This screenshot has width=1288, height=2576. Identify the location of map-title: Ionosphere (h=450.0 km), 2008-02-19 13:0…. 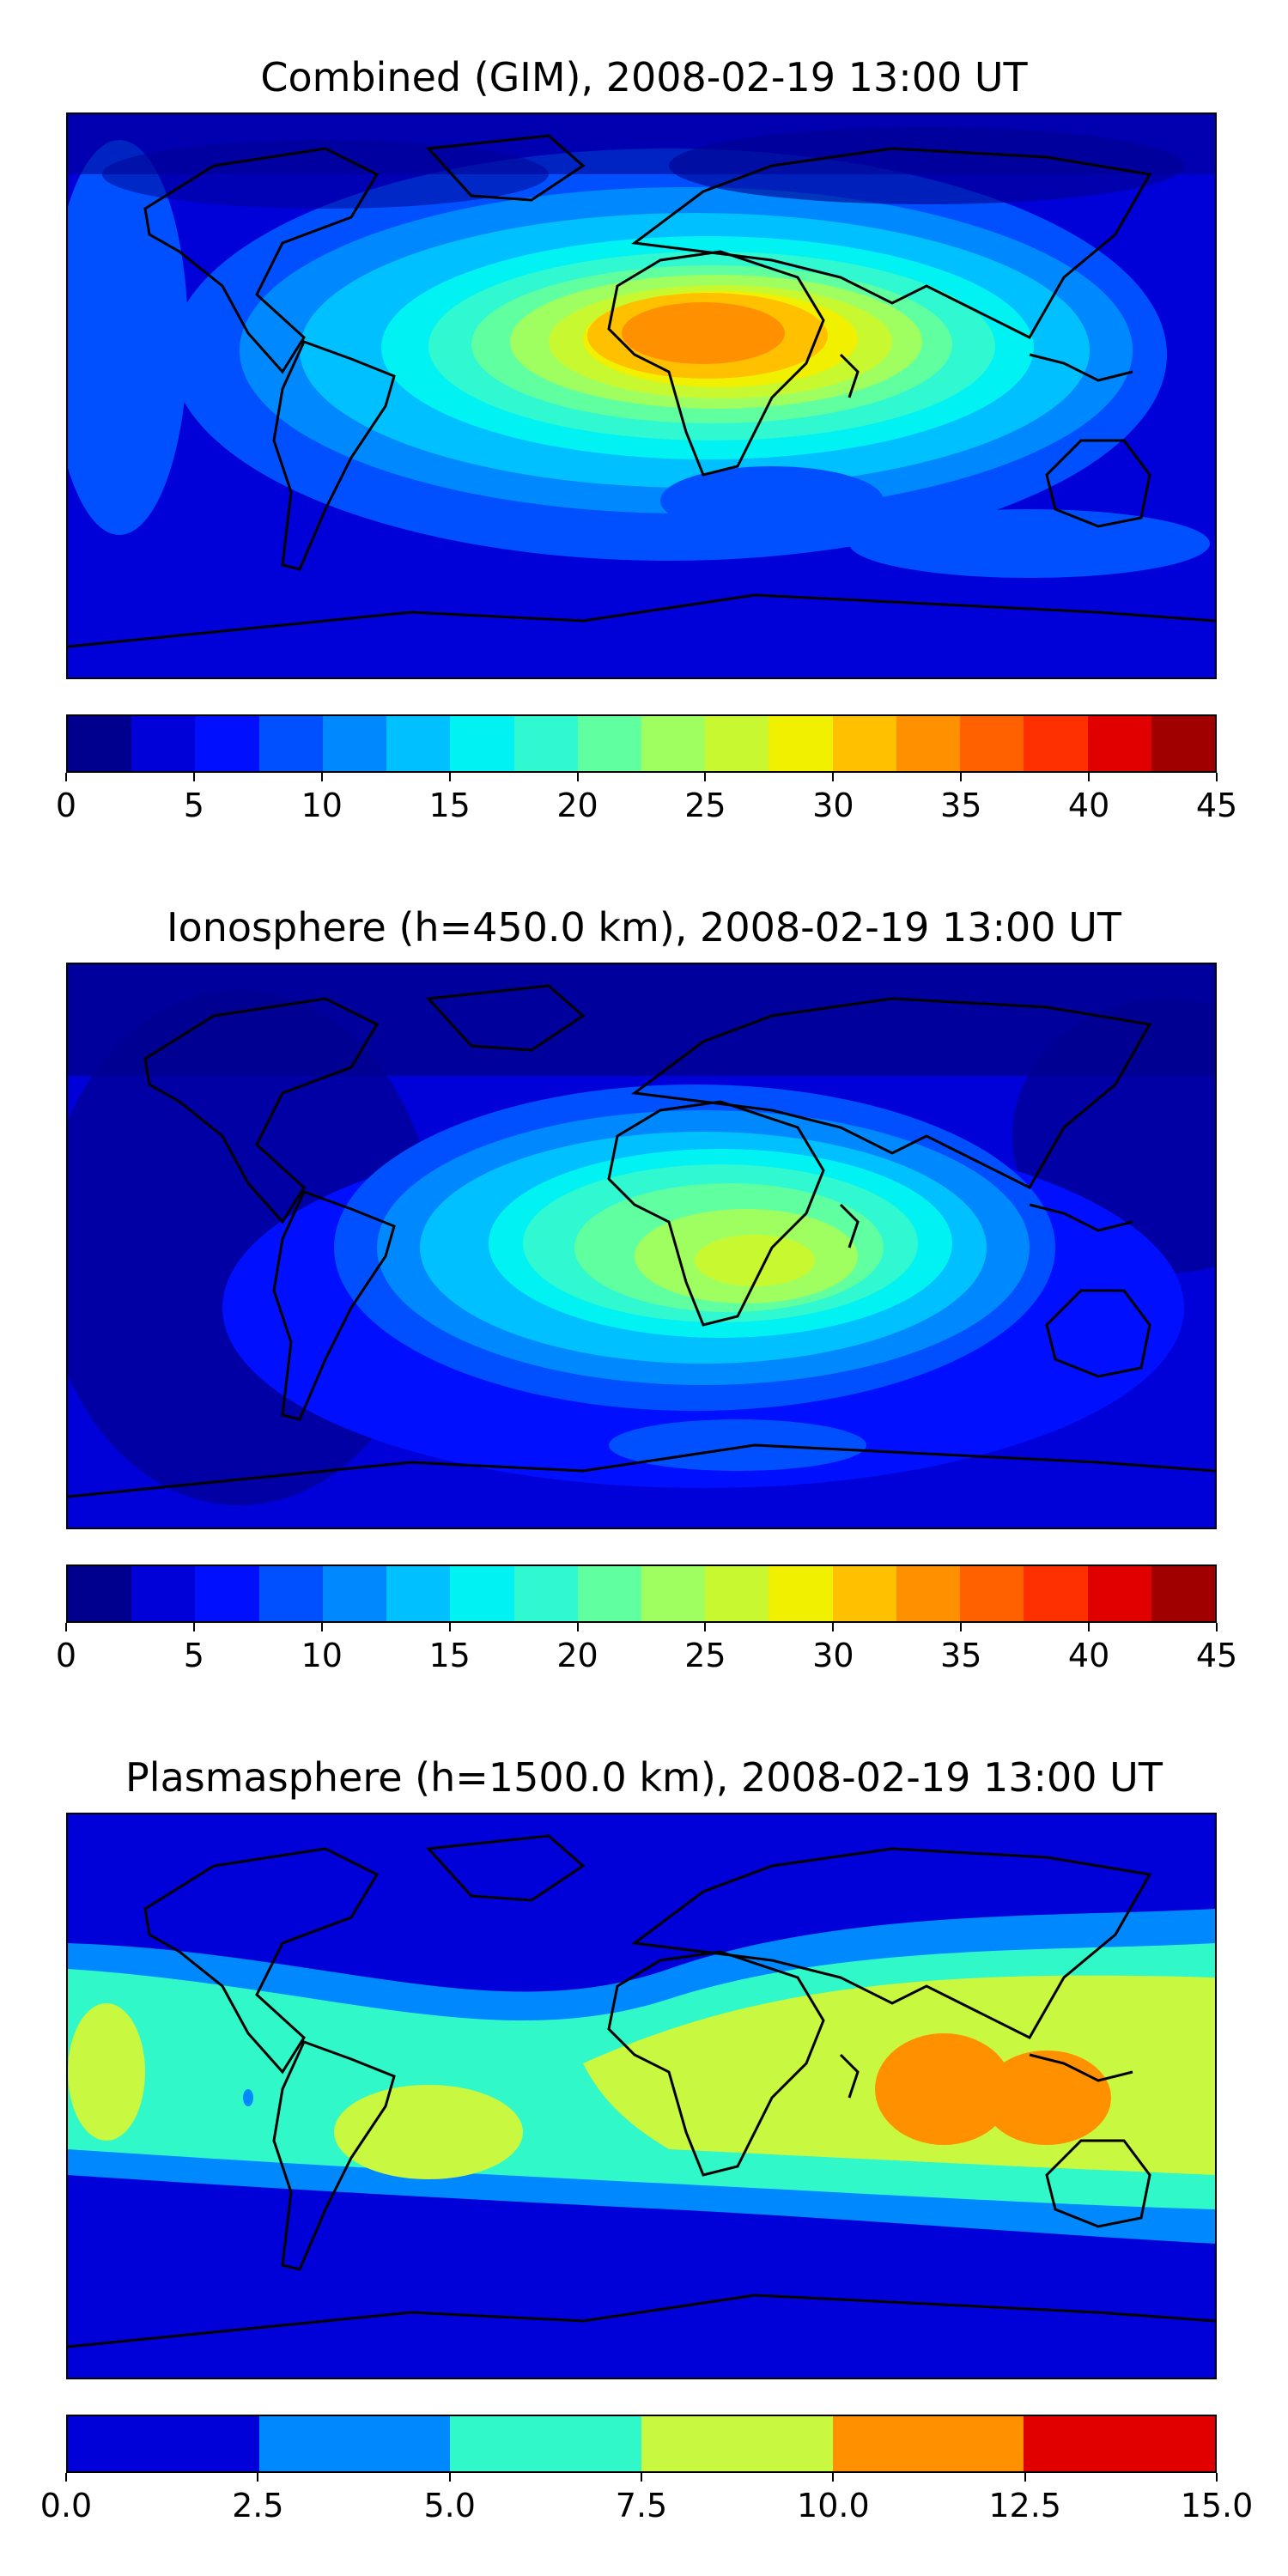
(644, 928).